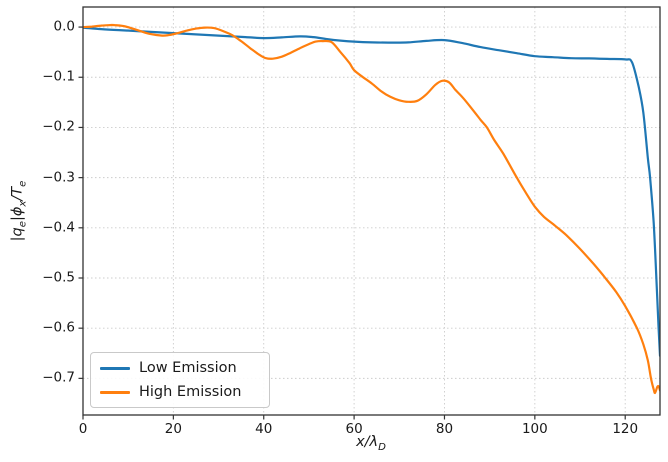 The width and height of the screenshot is (668, 462). Describe the element at coordinates (58, 126) in the screenshot. I see `y-tick-label: −0.2` at that location.